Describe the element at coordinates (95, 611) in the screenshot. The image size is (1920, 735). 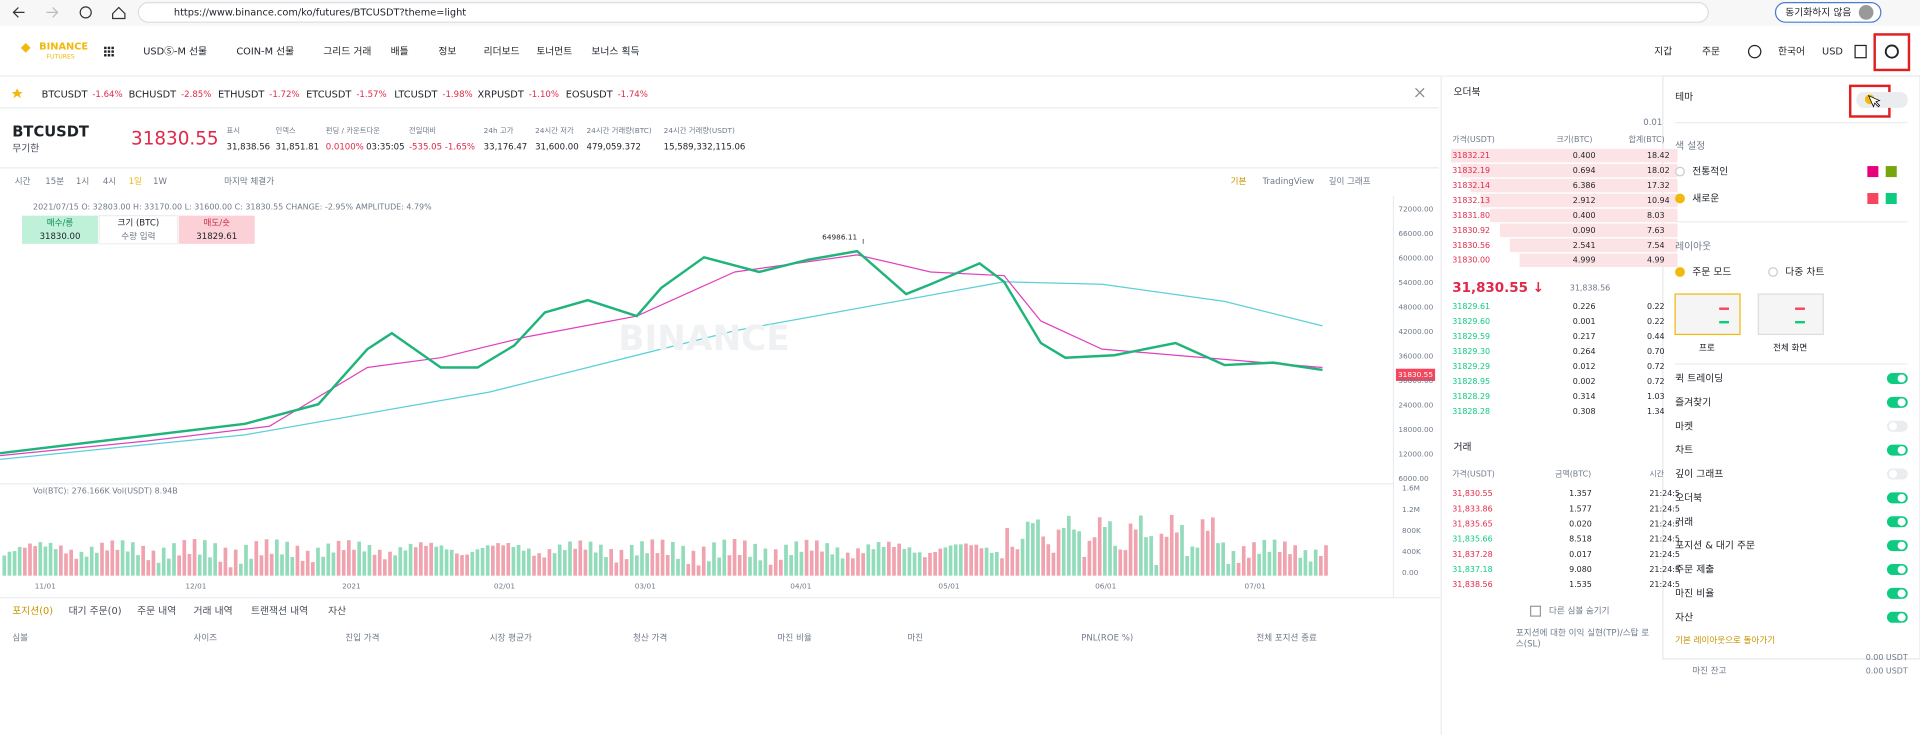
I see `position-tab: 대기 주문(0)` at that location.